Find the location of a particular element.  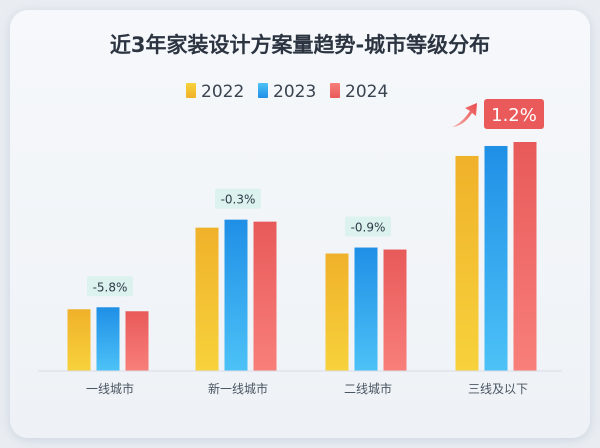

legend-item-2022: 2022 is located at coordinates (215, 92).